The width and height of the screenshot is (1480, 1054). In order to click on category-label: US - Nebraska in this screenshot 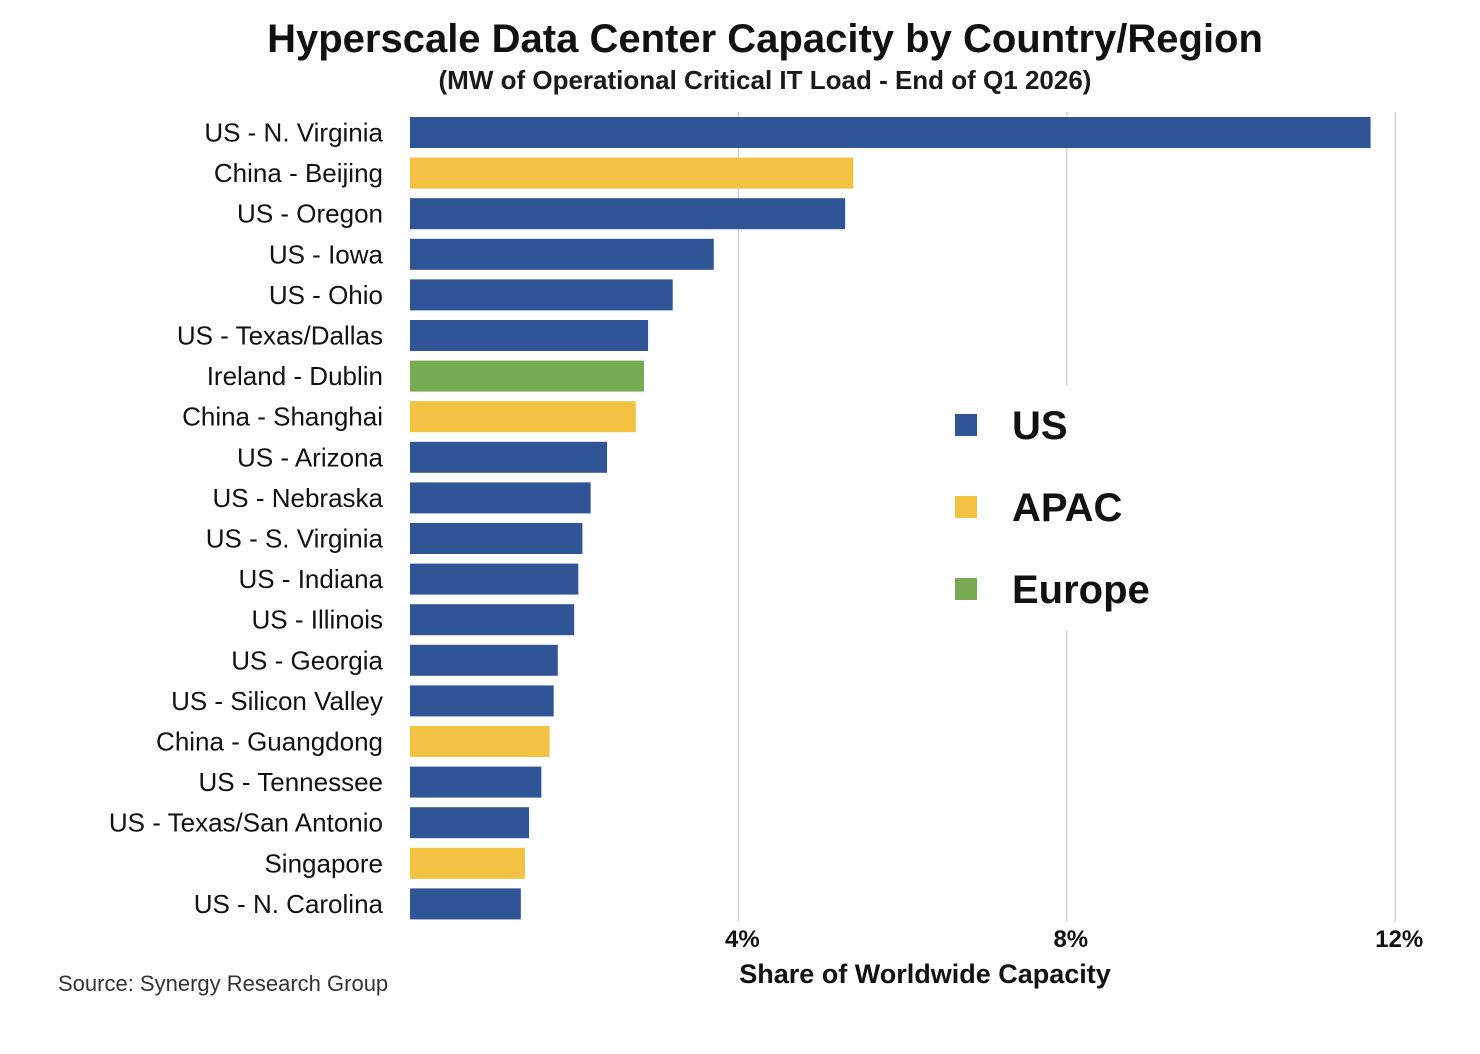, I will do `click(298, 498)`.